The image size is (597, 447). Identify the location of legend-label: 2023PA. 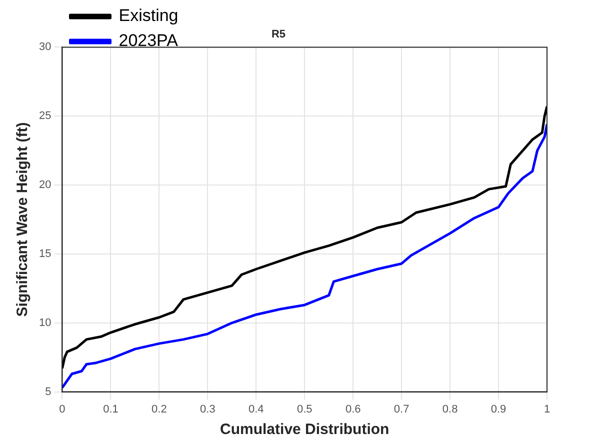
(148, 40).